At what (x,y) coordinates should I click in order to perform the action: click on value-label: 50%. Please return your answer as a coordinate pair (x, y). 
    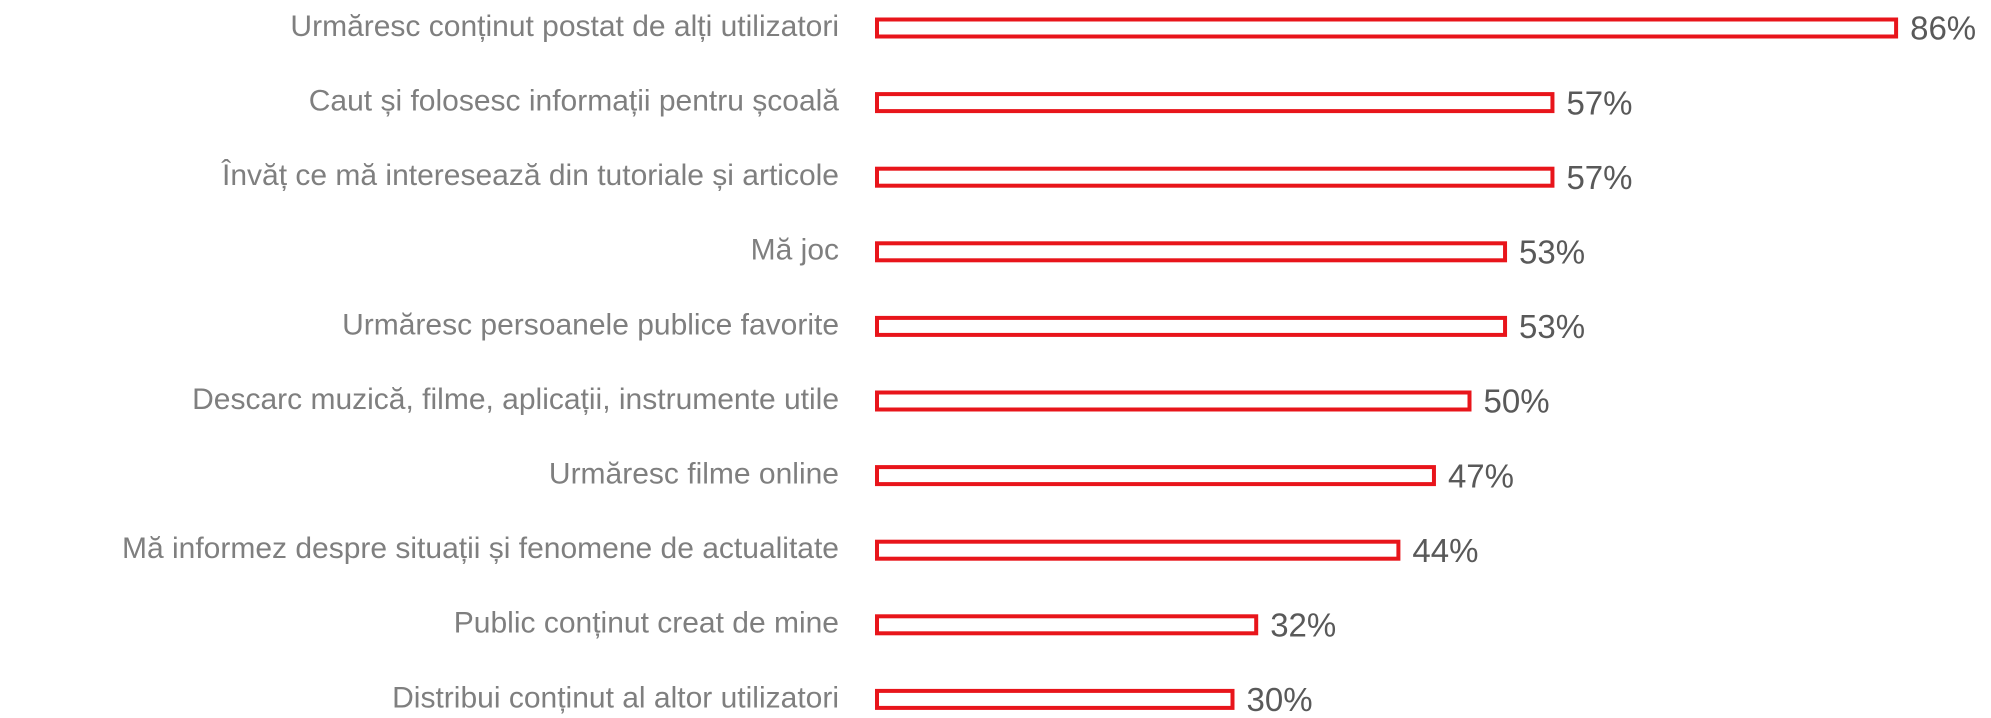
    Looking at the image, I should click on (1517, 401).